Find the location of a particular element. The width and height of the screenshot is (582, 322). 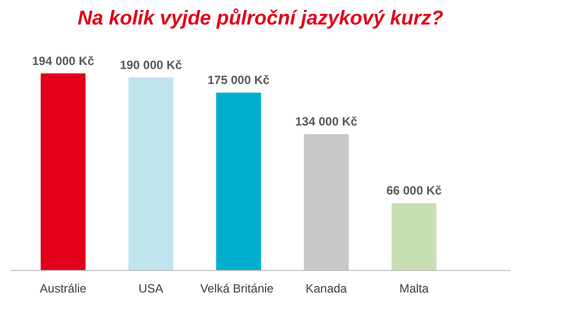

data-label: 175 000 Kč is located at coordinates (239, 80).